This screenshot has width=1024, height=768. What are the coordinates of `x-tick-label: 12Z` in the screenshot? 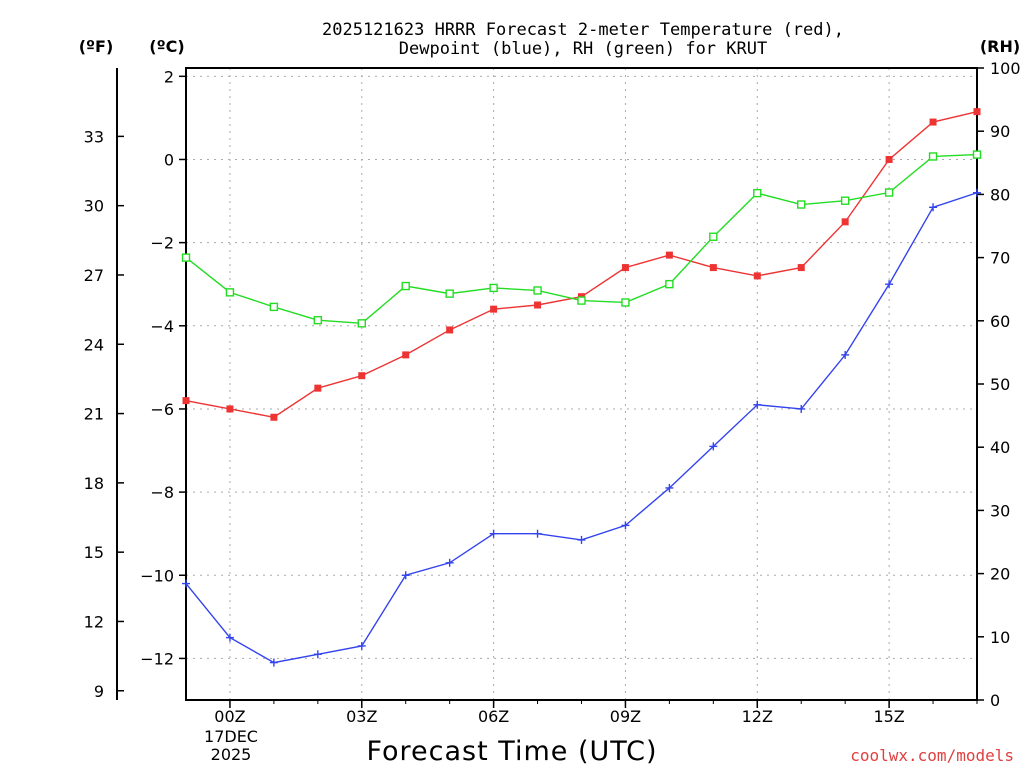 It's located at (757, 716).